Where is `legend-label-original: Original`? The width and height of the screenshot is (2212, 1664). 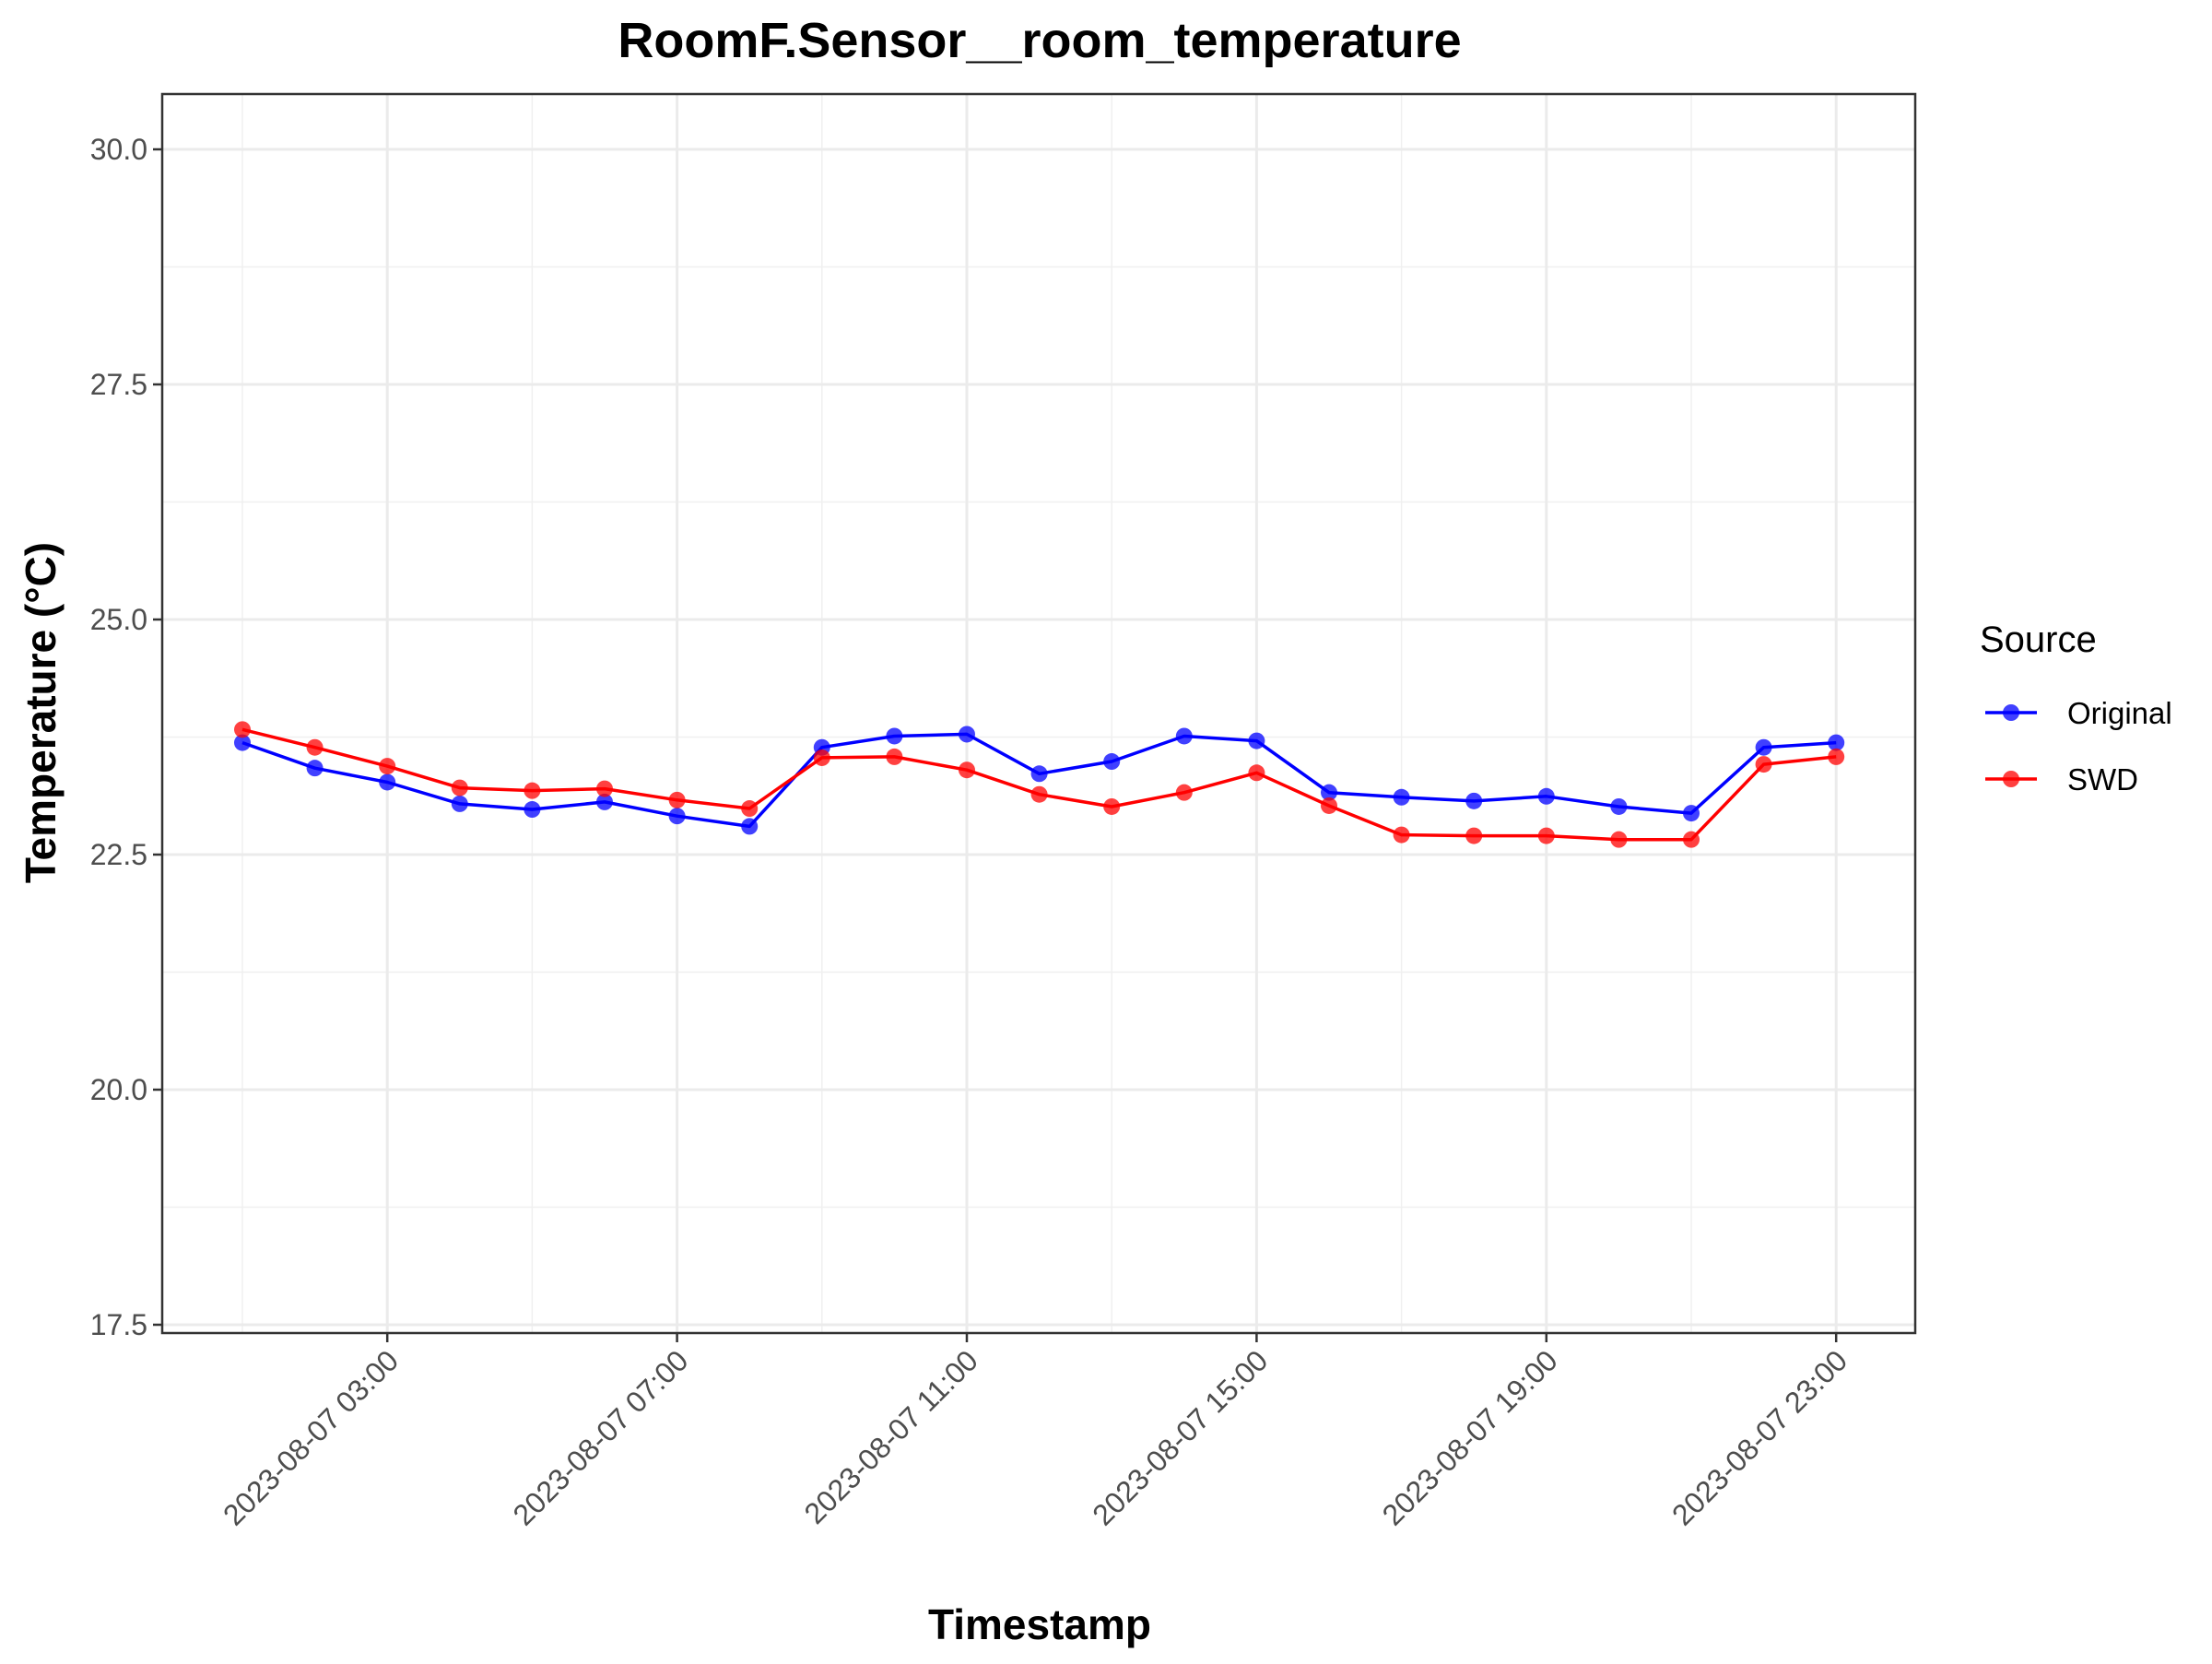
legend-label-original: Original is located at coordinates (2119, 713).